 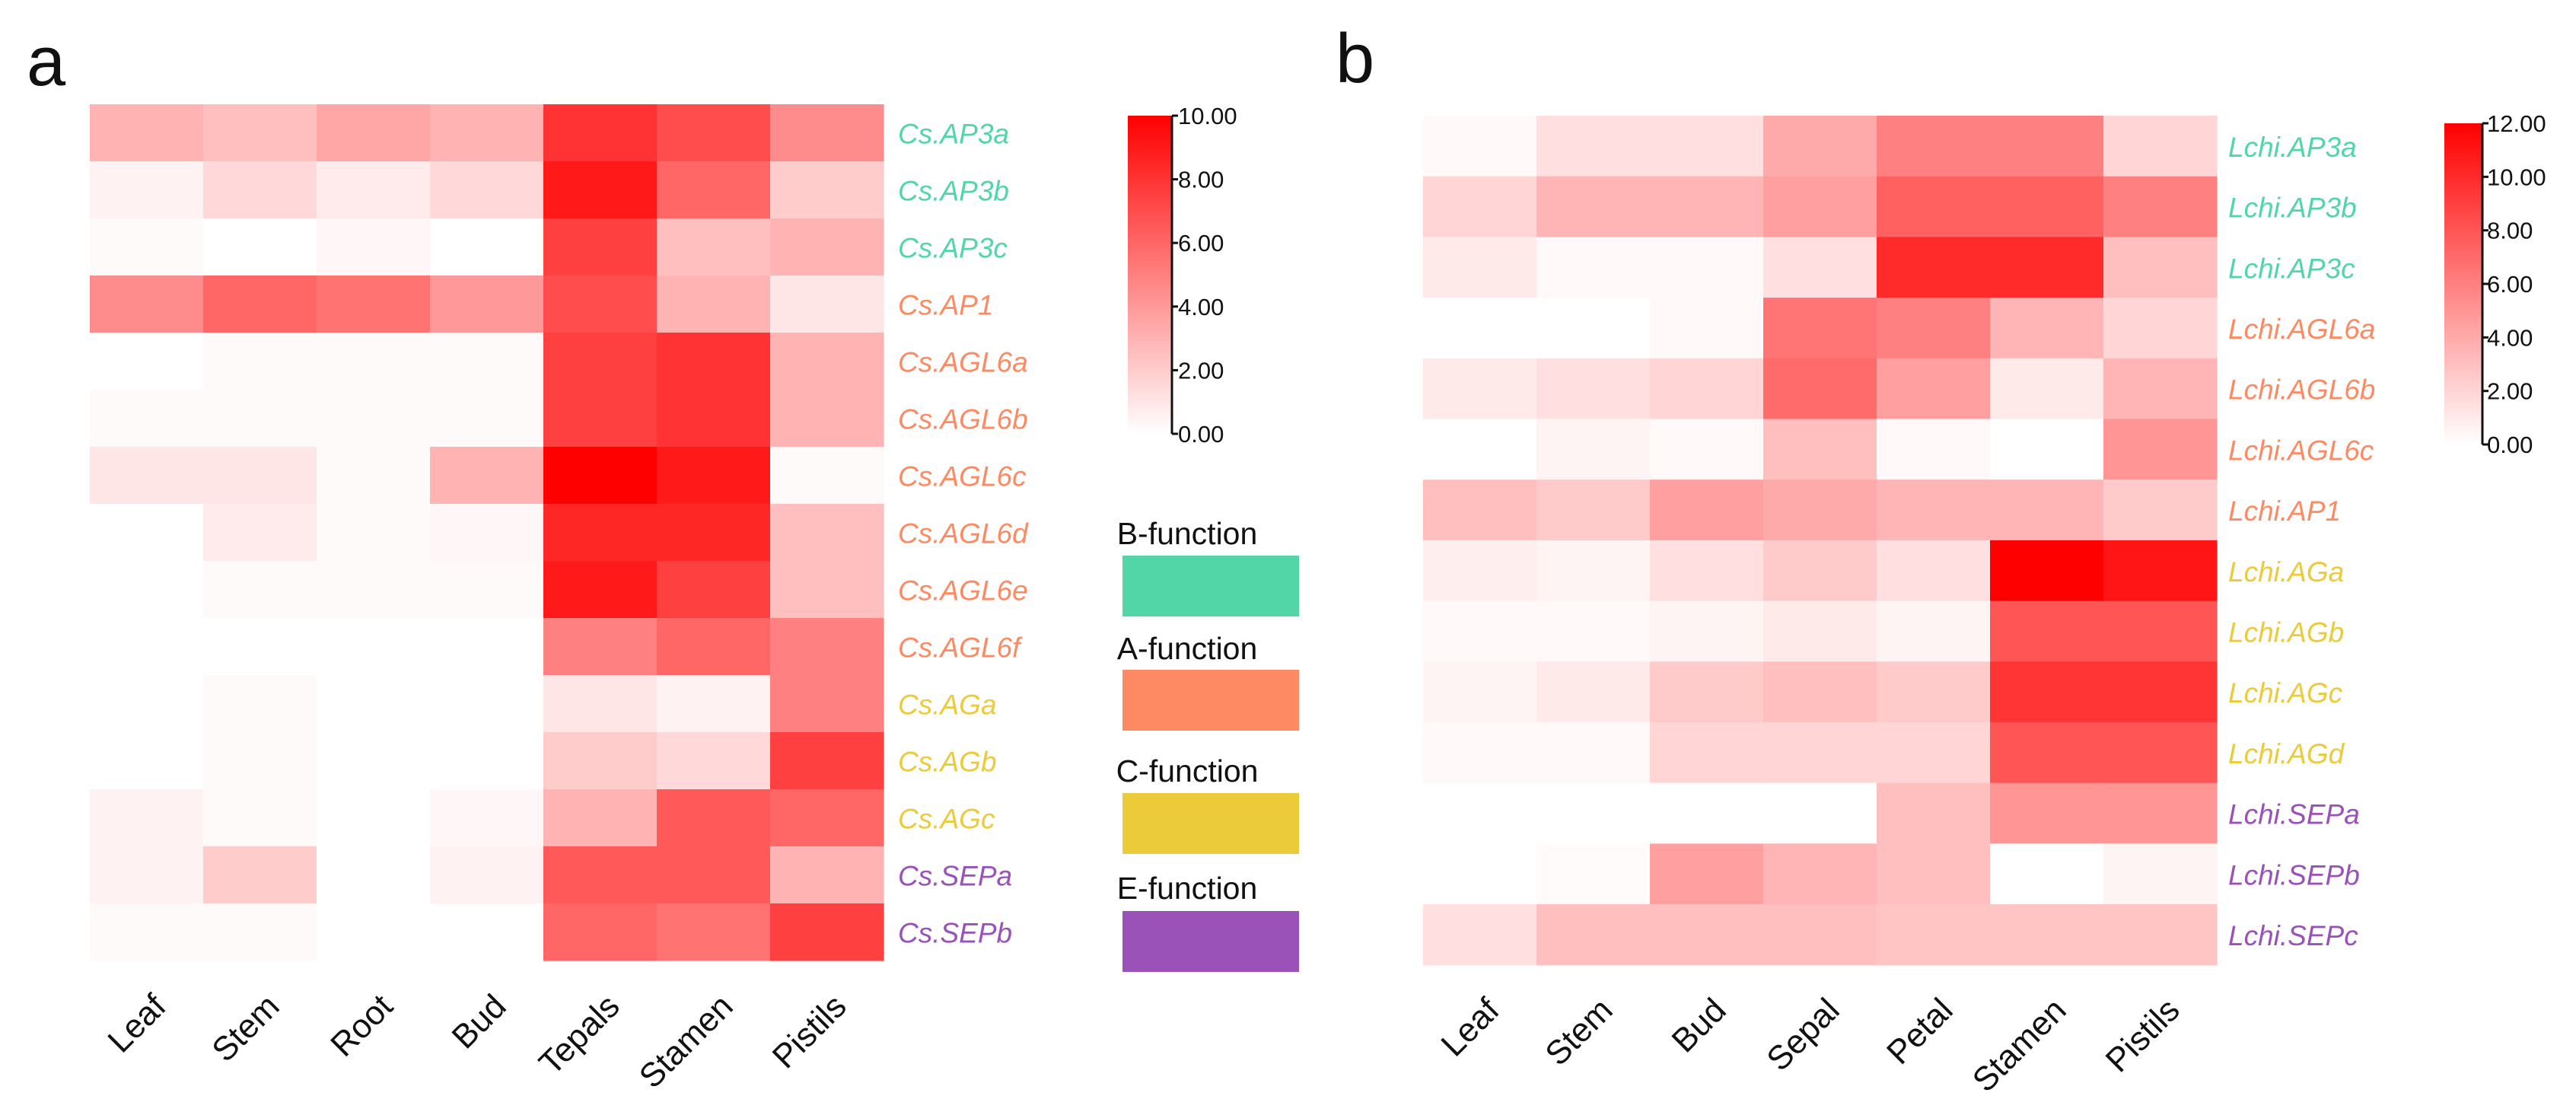 I want to click on heatmap-cell-lchi-sepa-bud, so click(x=1707, y=813).